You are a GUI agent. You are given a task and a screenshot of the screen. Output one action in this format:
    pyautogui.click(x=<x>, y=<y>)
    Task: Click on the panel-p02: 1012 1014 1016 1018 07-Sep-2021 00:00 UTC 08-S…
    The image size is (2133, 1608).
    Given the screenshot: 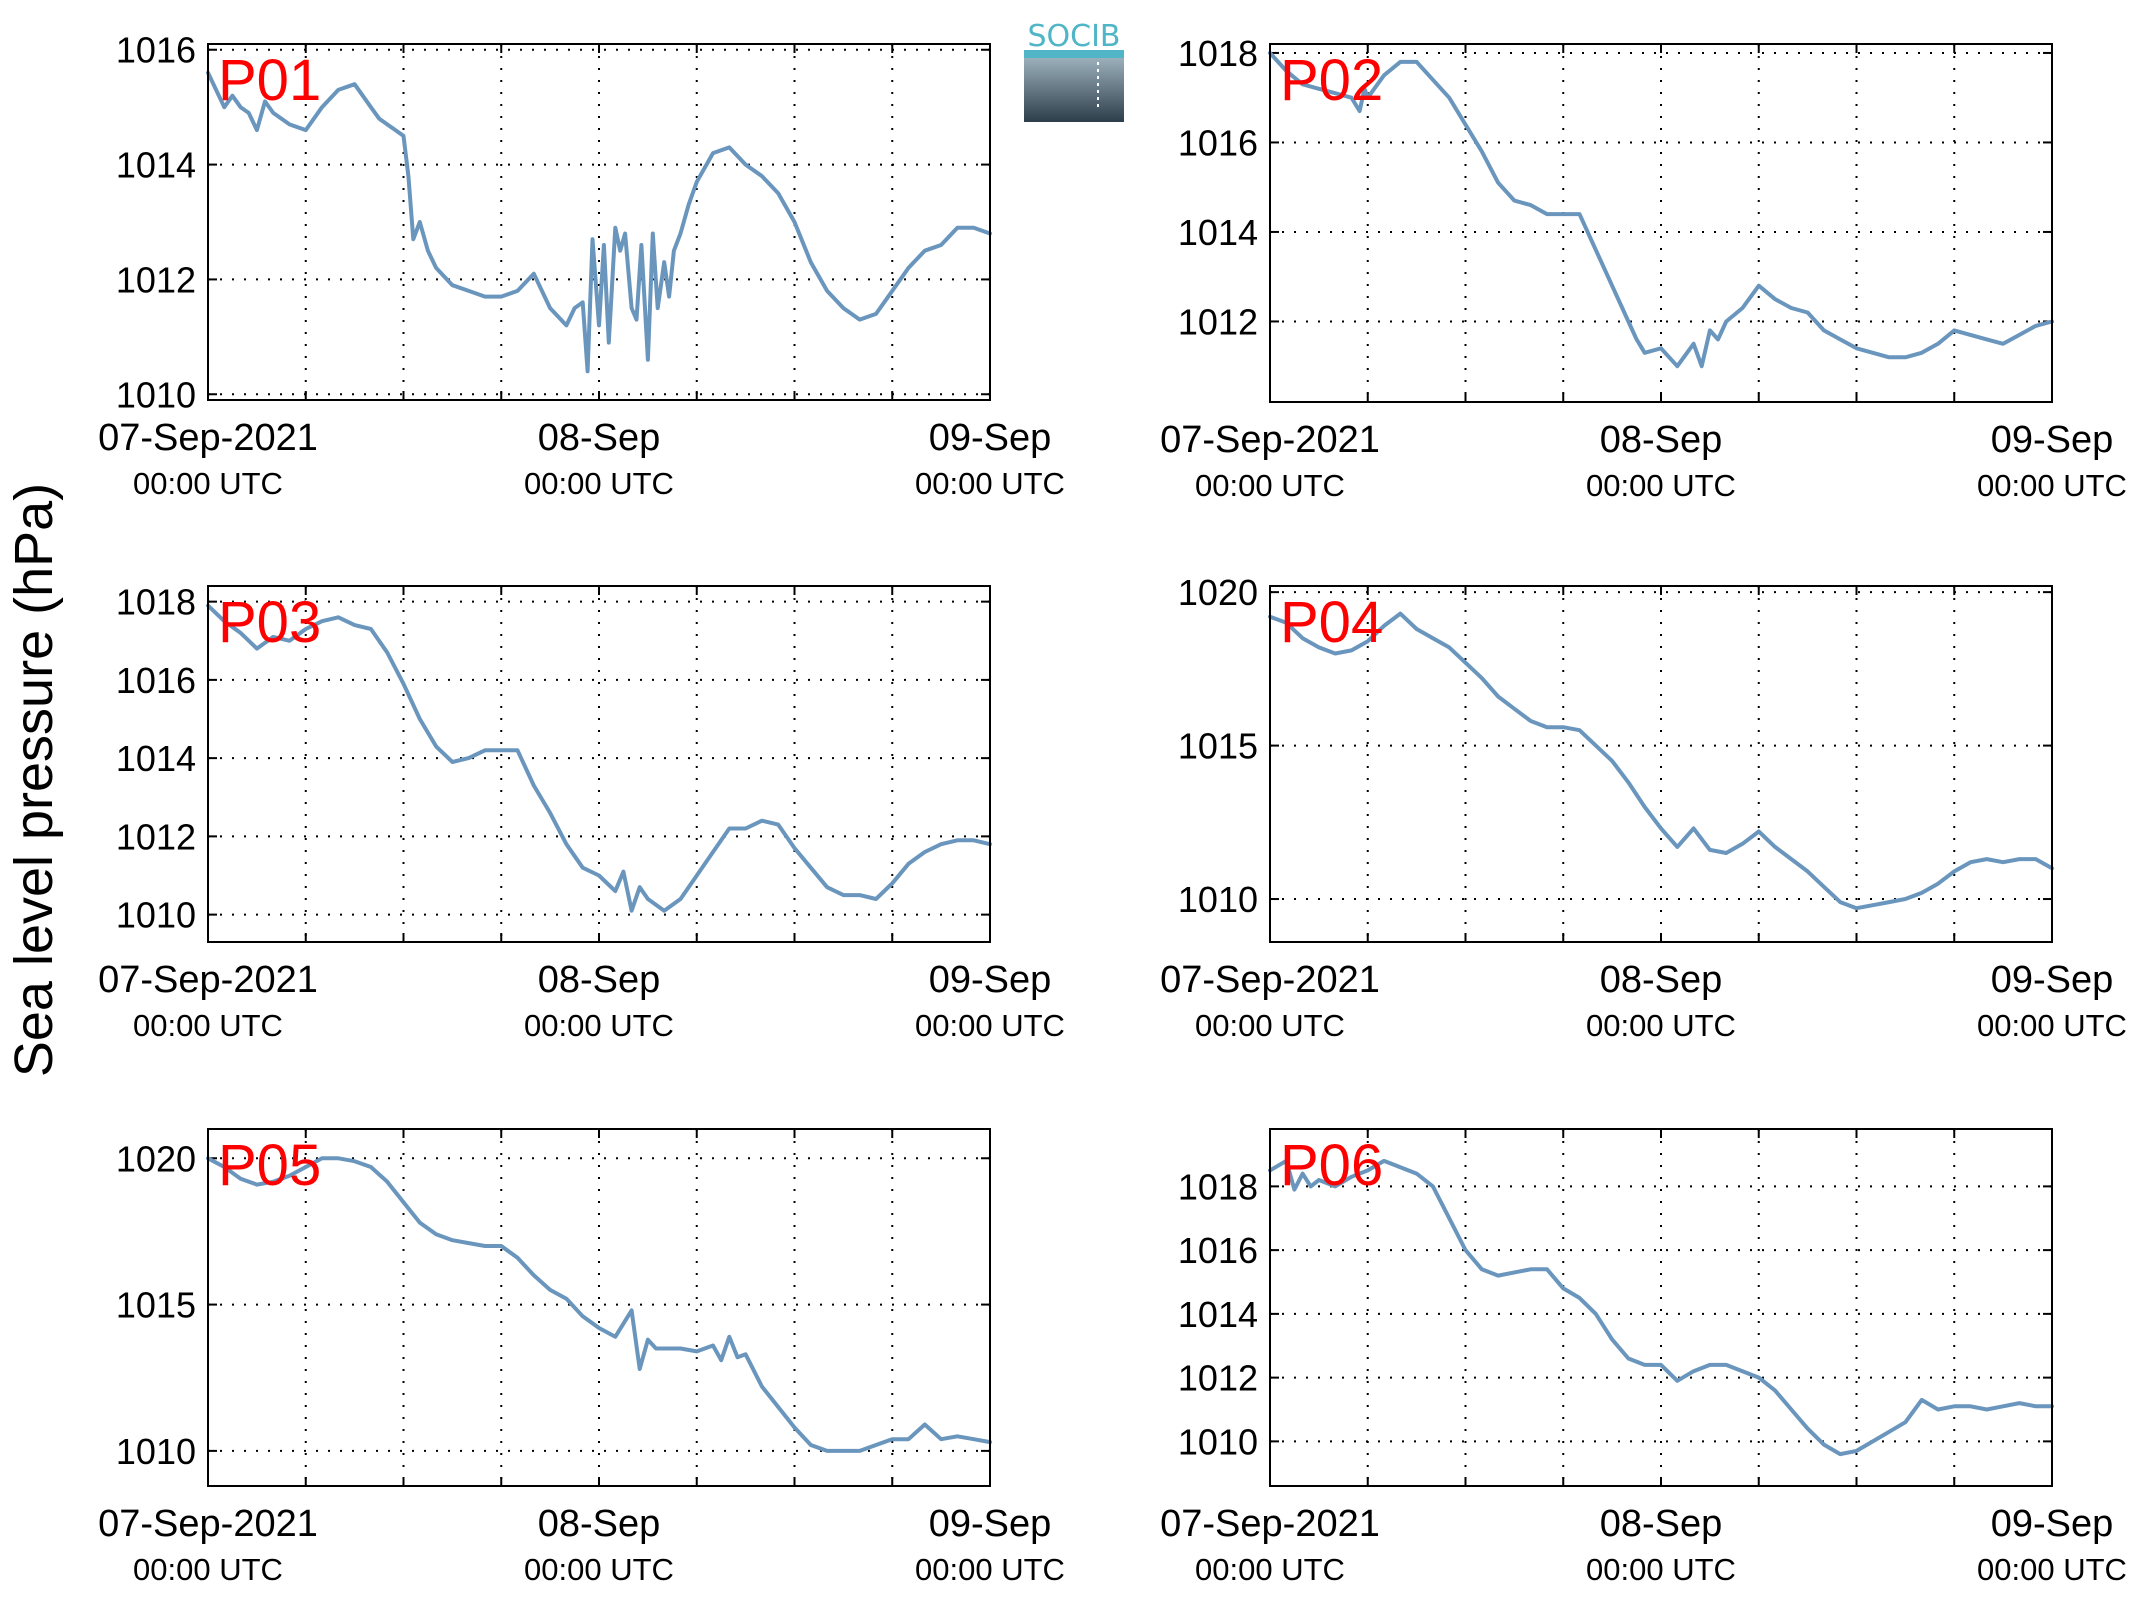 What is the action you would take?
    pyautogui.click(x=1643, y=268)
    